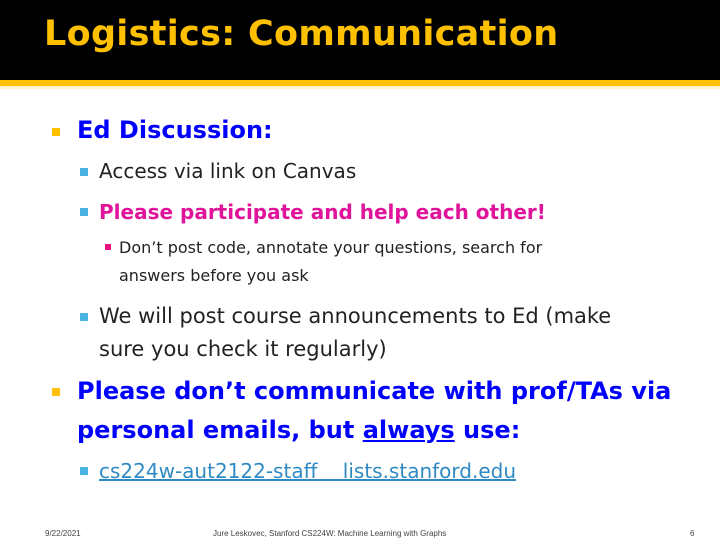 Image resolution: width=720 pixels, height=540 pixels. I want to click on dont-post-line-2: answers before you ask, so click(214, 275).